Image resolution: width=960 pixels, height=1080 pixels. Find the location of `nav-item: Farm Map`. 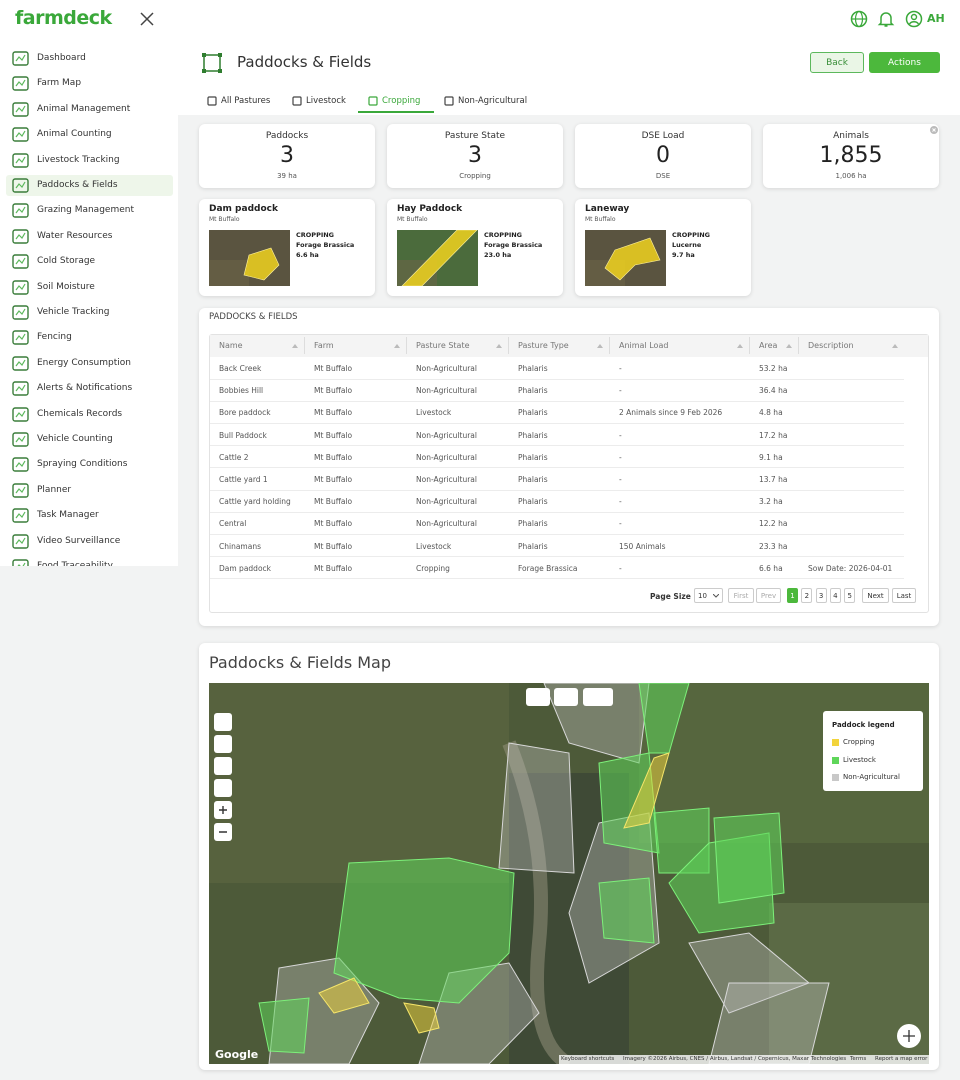

nav-item: Farm Map is located at coordinates (59, 83).